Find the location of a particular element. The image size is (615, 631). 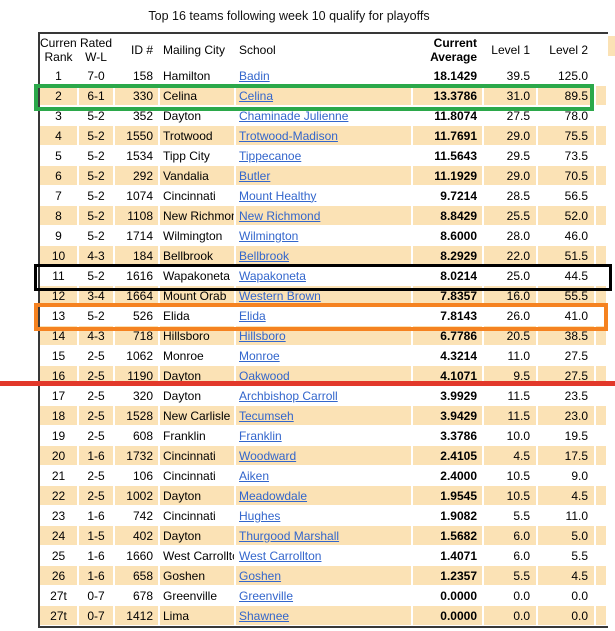

col-header-id: ID # is located at coordinates (137, 50).